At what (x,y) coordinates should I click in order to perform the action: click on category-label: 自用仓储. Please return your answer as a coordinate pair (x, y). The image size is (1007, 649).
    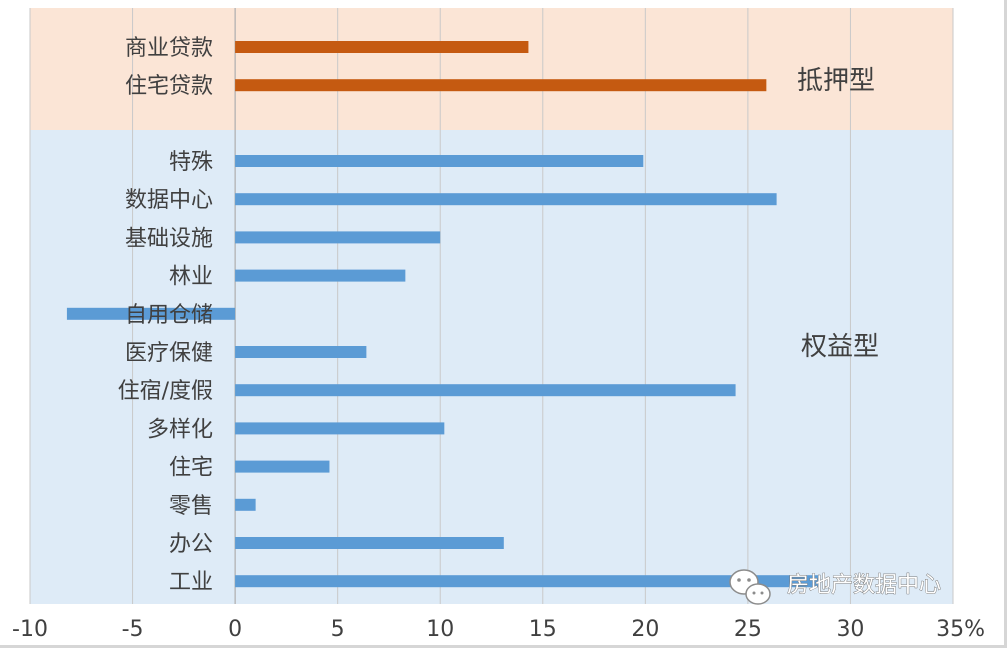
    Looking at the image, I should click on (169, 315).